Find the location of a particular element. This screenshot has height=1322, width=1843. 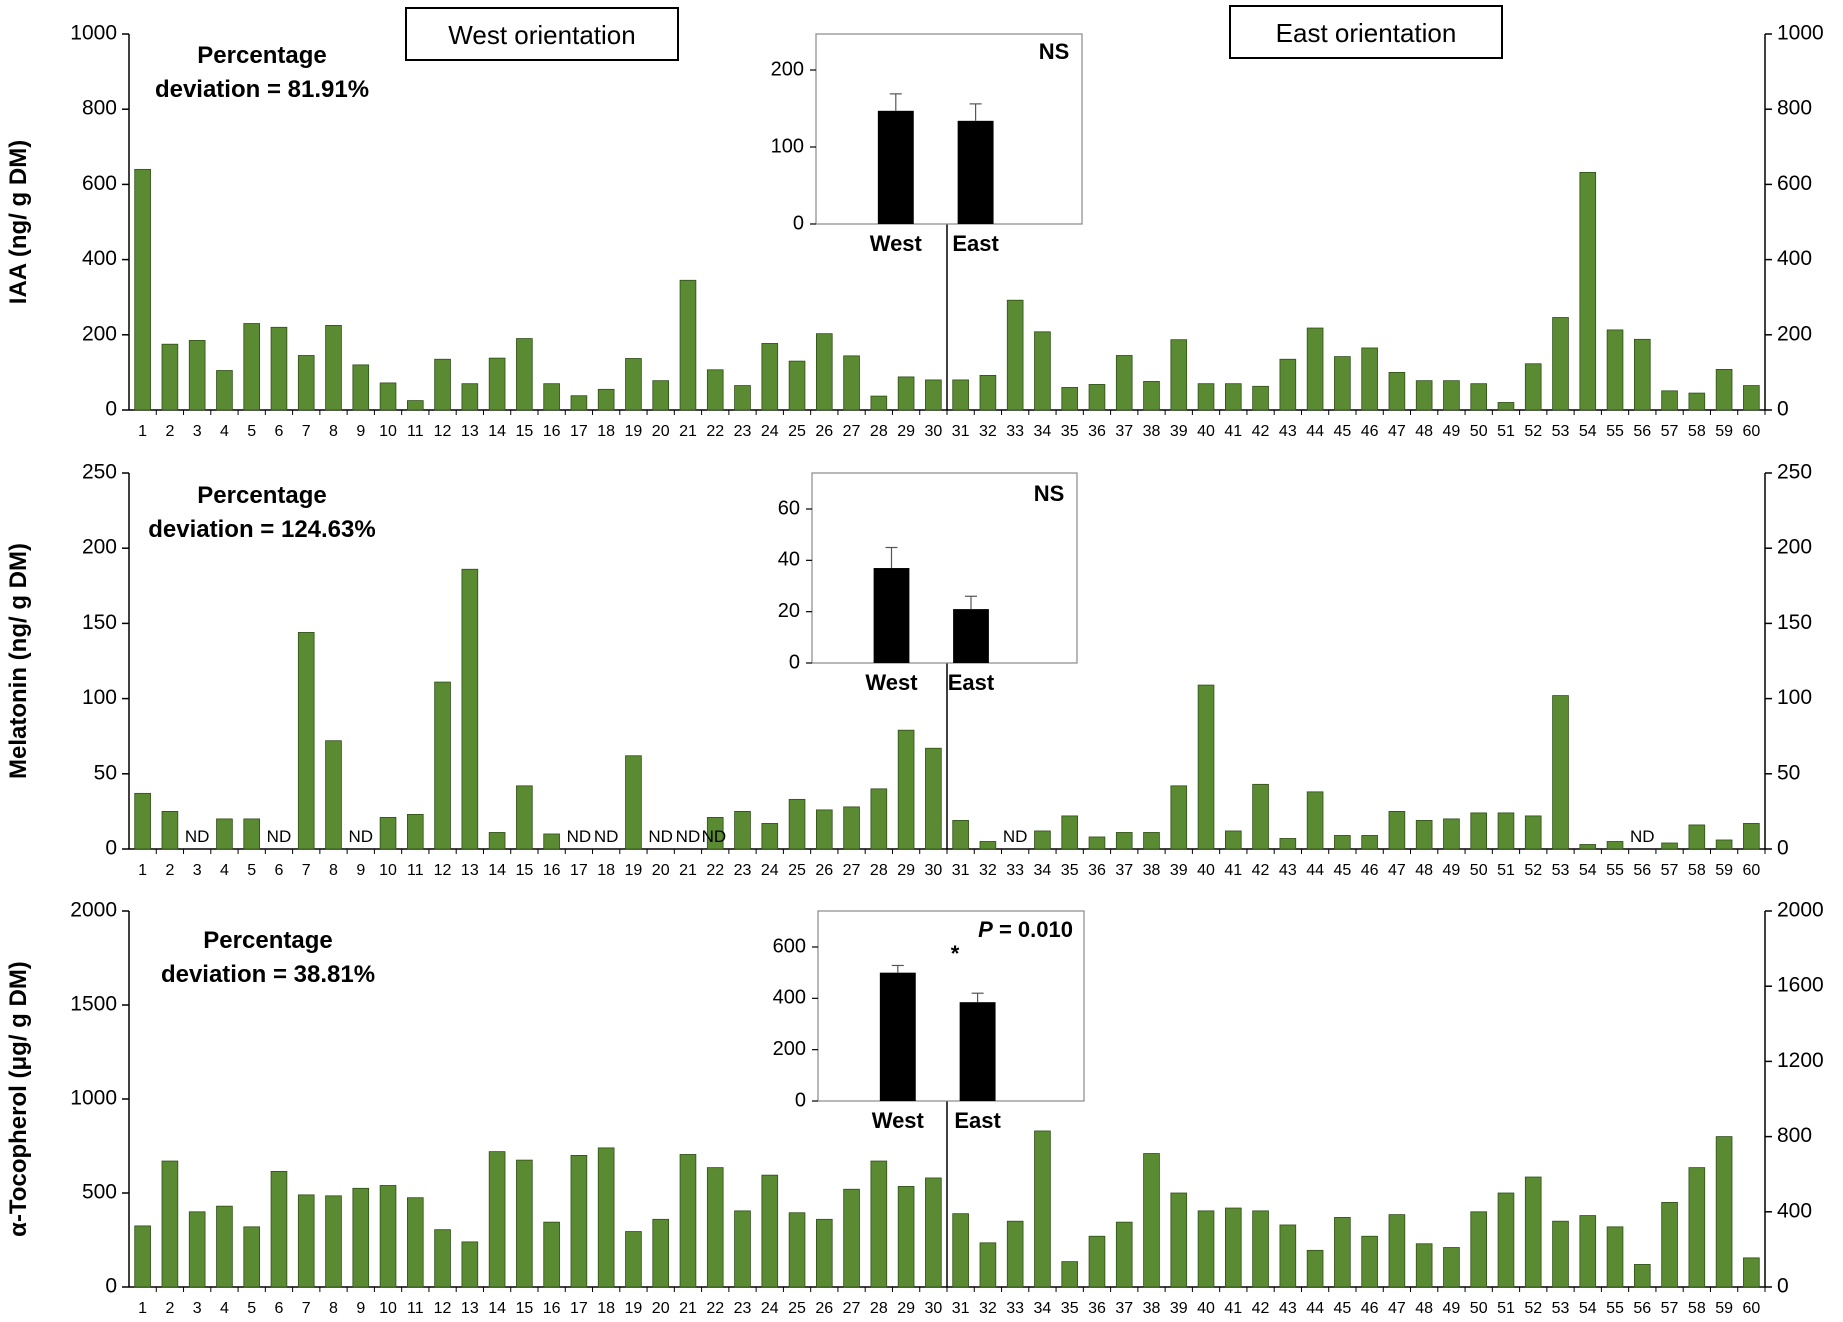

y-tick-label: 100 is located at coordinates (99, 697).